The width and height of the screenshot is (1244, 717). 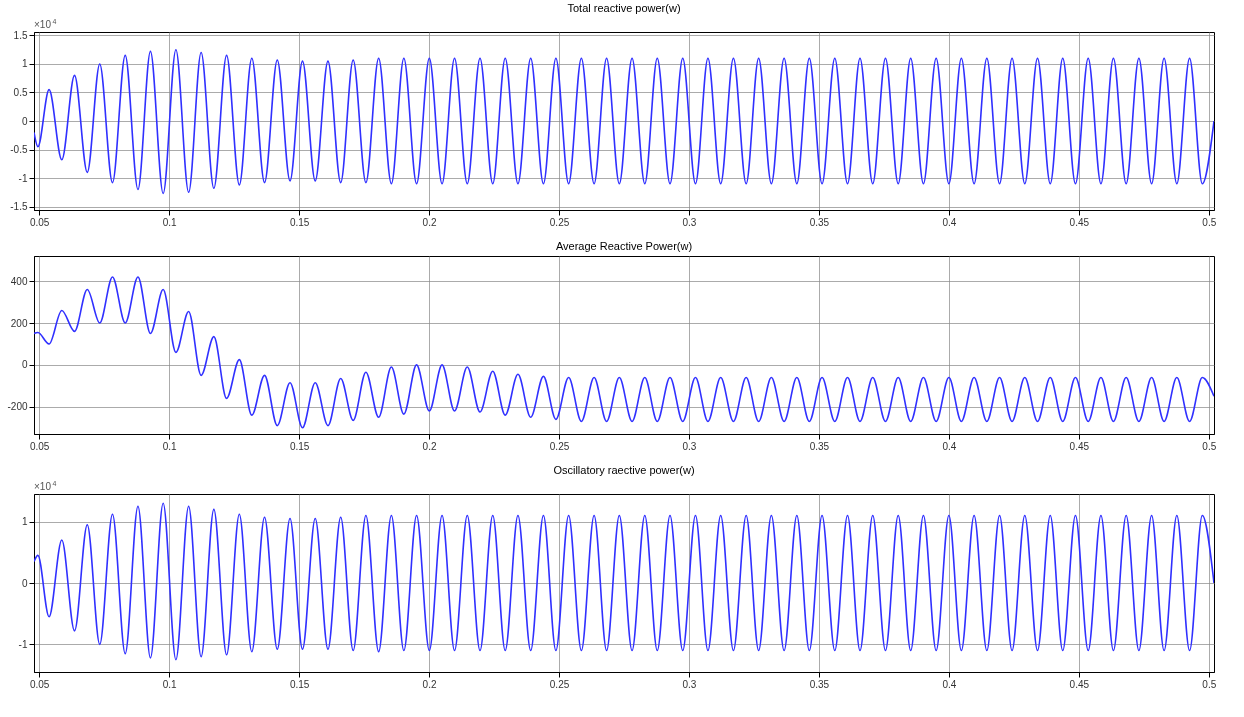 What do you see at coordinates (624, 246) in the screenshot?
I see `chart-title: Average Reactive Power(w)` at bounding box center [624, 246].